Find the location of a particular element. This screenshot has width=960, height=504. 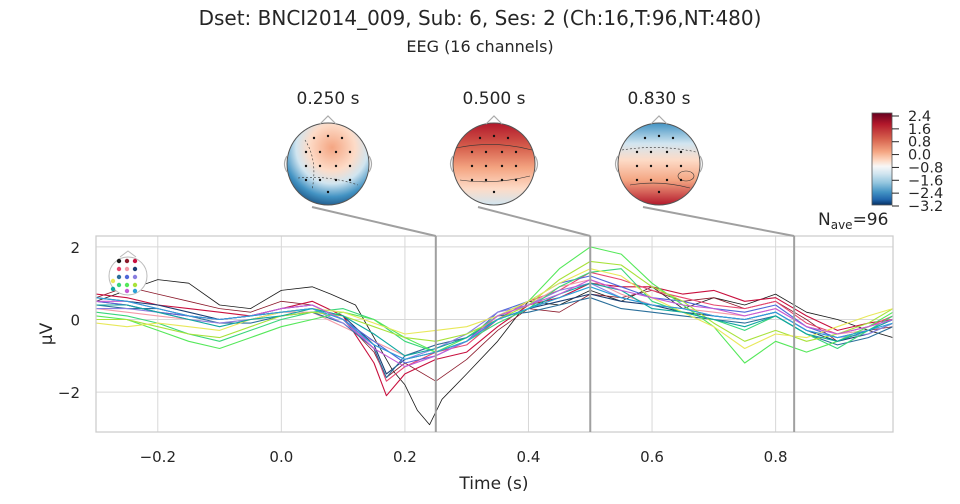

x-tick-label: 0.4 is located at coordinates (529, 457).